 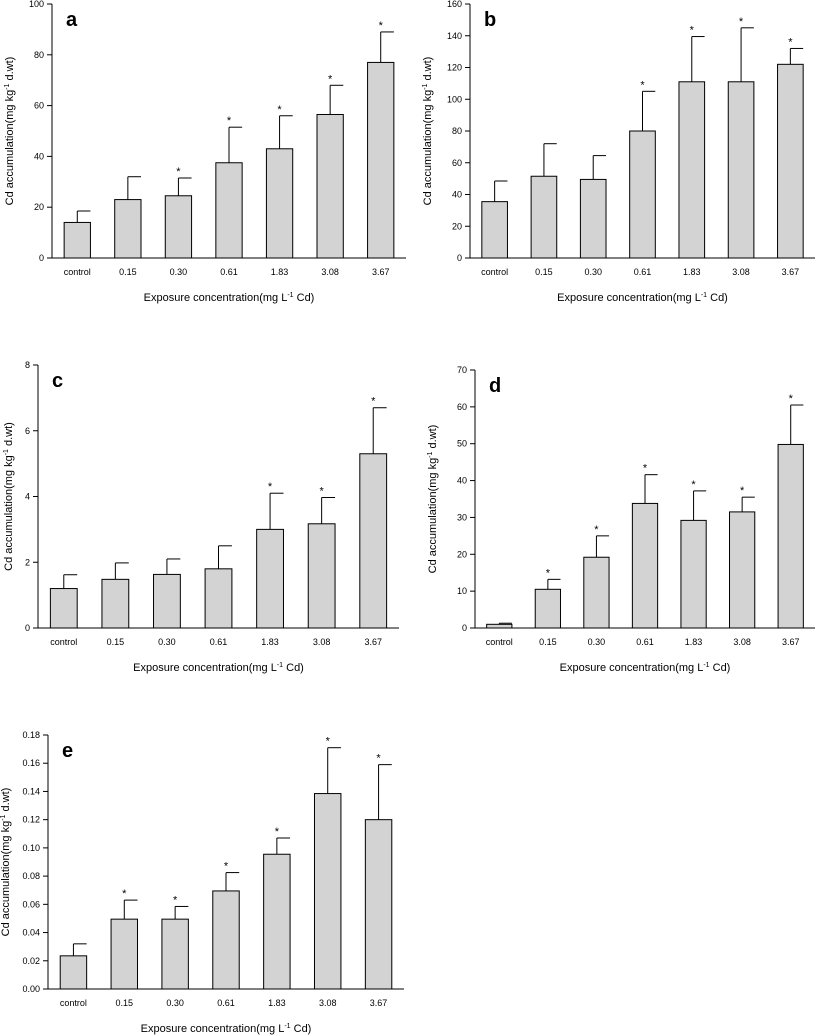 What do you see at coordinates (72, 20) in the screenshot?
I see `panel-letter: a` at bounding box center [72, 20].